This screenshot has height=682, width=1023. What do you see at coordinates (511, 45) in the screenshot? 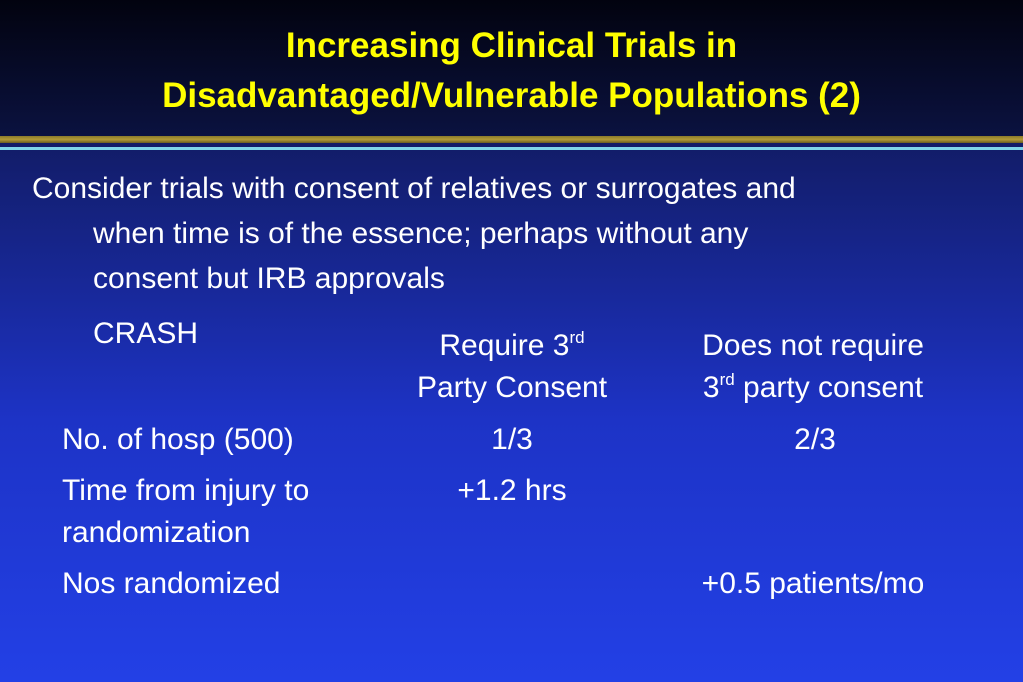
I see `slide-title-line-1: Increasing Clinical Trials in` at bounding box center [511, 45].